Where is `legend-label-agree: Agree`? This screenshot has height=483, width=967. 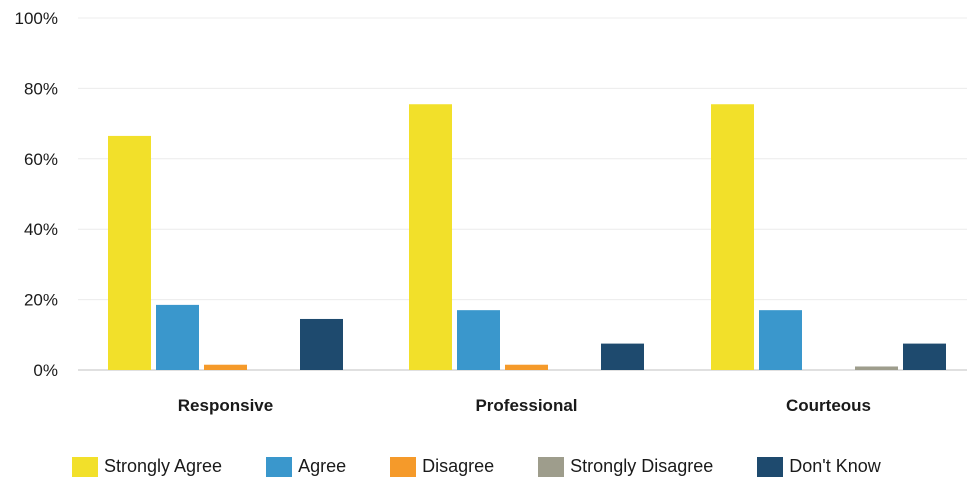
legend-label-agree: Agree is located at coordinates (322, 466).